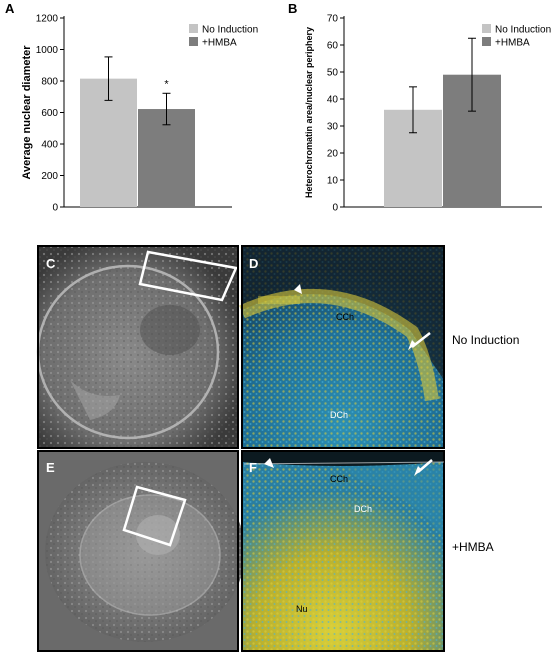  I want to click on y-tick-label: 1200, so click(47, 19).